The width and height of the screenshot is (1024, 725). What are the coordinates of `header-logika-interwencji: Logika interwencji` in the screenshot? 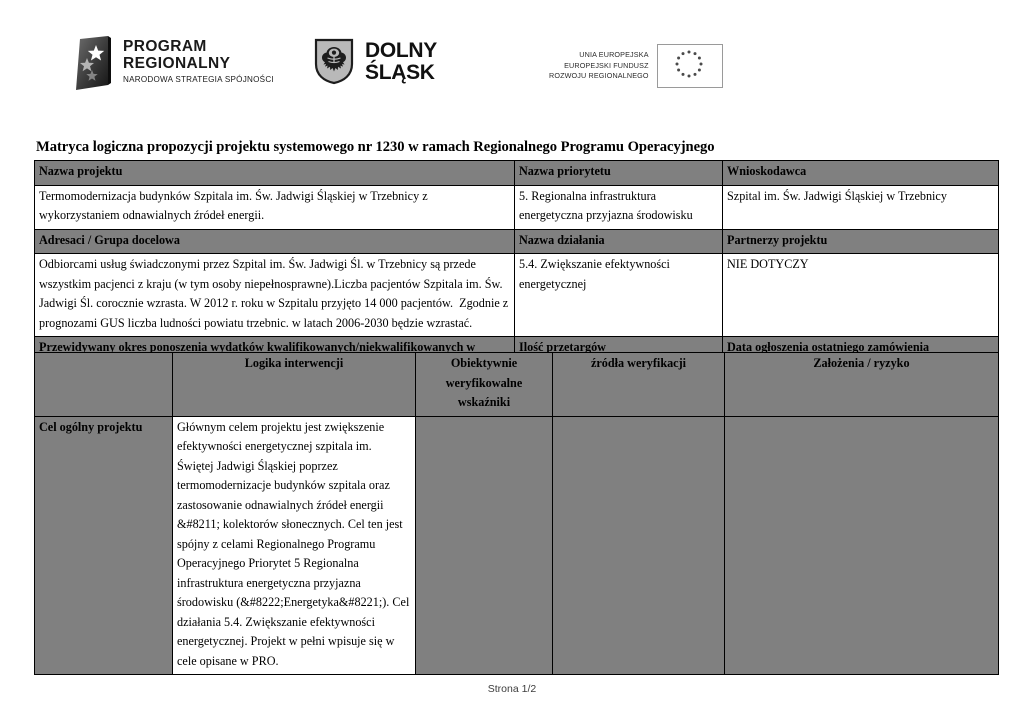 It's located at (294, 384).